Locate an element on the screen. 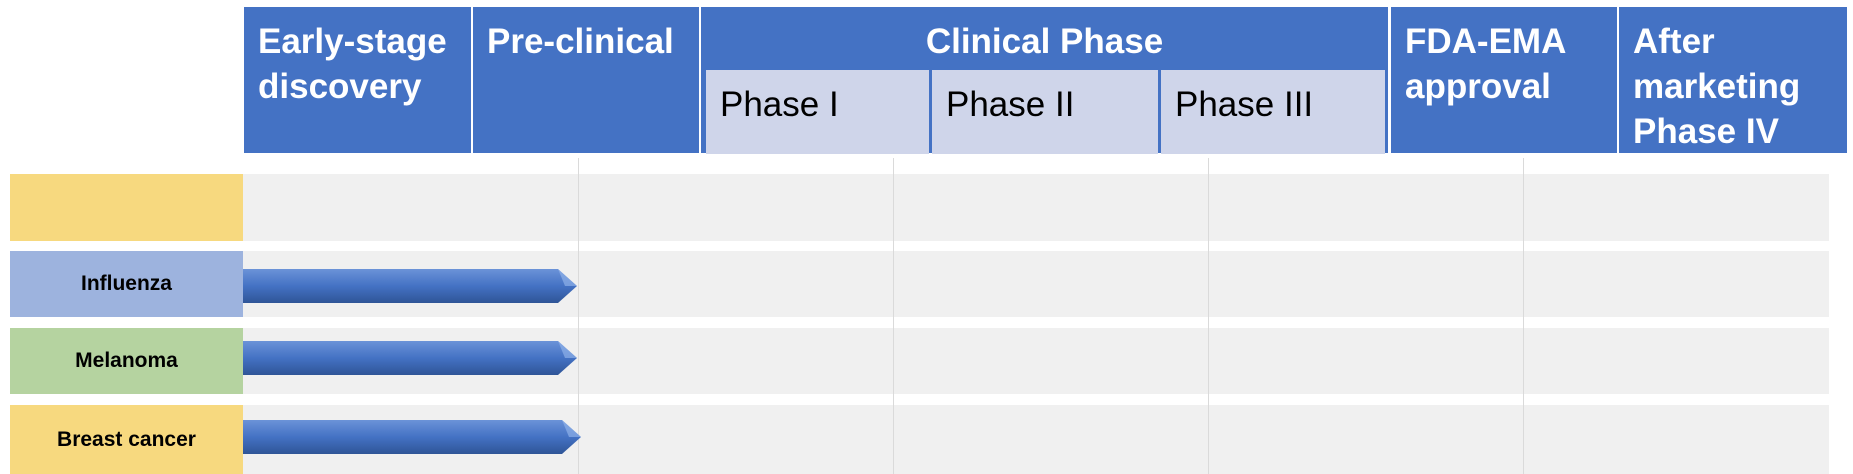 This screenshot has width=1853, height=474. header-early-stage-discovery: Early-stage discovery is located at coordinates (357, 80).